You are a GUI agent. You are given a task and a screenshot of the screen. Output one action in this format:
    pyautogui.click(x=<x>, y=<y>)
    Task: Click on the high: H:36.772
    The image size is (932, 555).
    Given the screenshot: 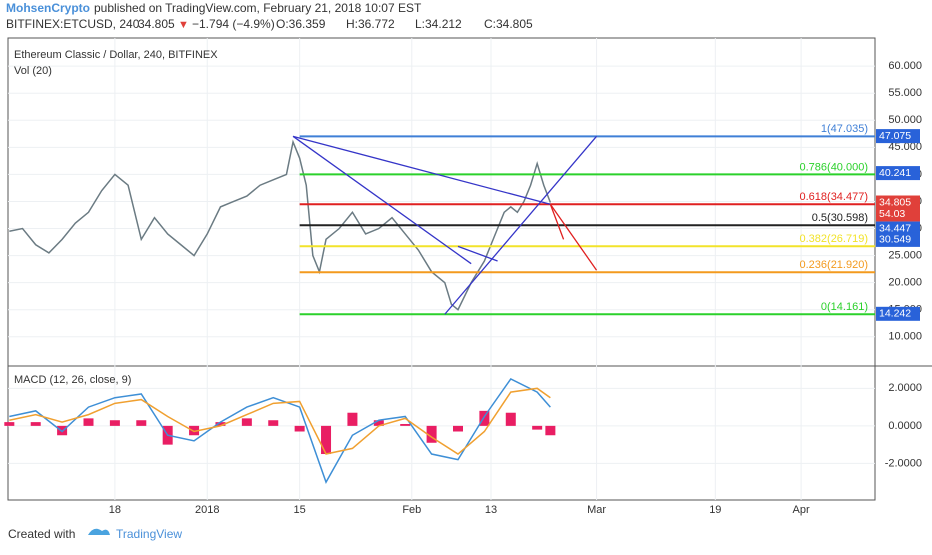 What is the action you would take?
    pyautogui.click(x=370, y=24)
    